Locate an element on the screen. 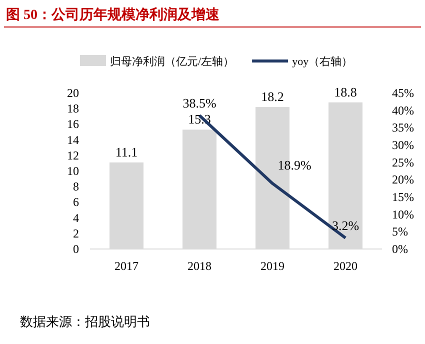  data-label: 3.2% is located at coordinates (346, 225).